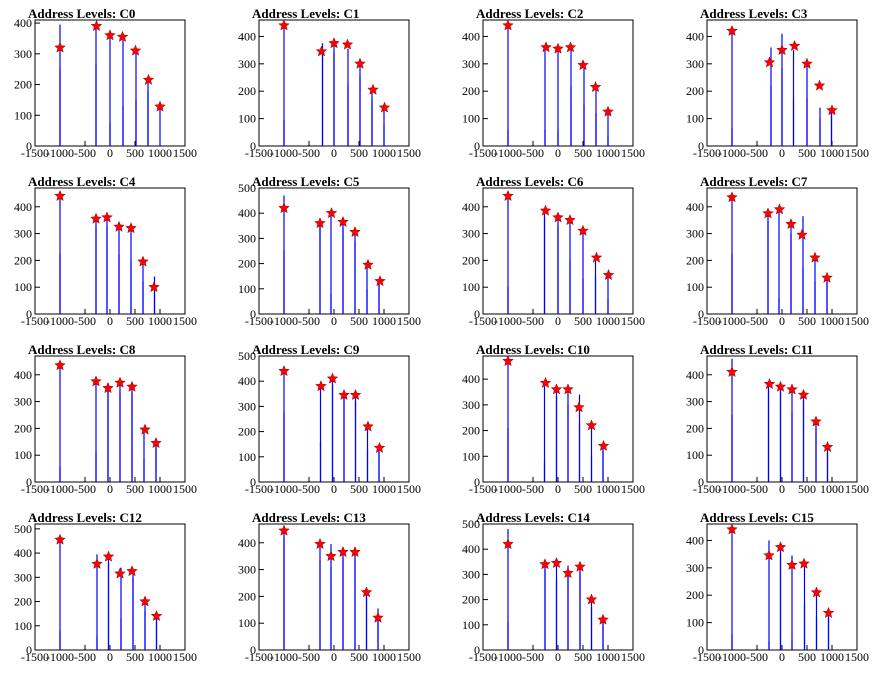 This screenshot has height=677, width=896. What do you see at coordinates (756, 349) in the screenshot?
I see `chart-title: Address Levels: C11` at bounding box center [756, 349].